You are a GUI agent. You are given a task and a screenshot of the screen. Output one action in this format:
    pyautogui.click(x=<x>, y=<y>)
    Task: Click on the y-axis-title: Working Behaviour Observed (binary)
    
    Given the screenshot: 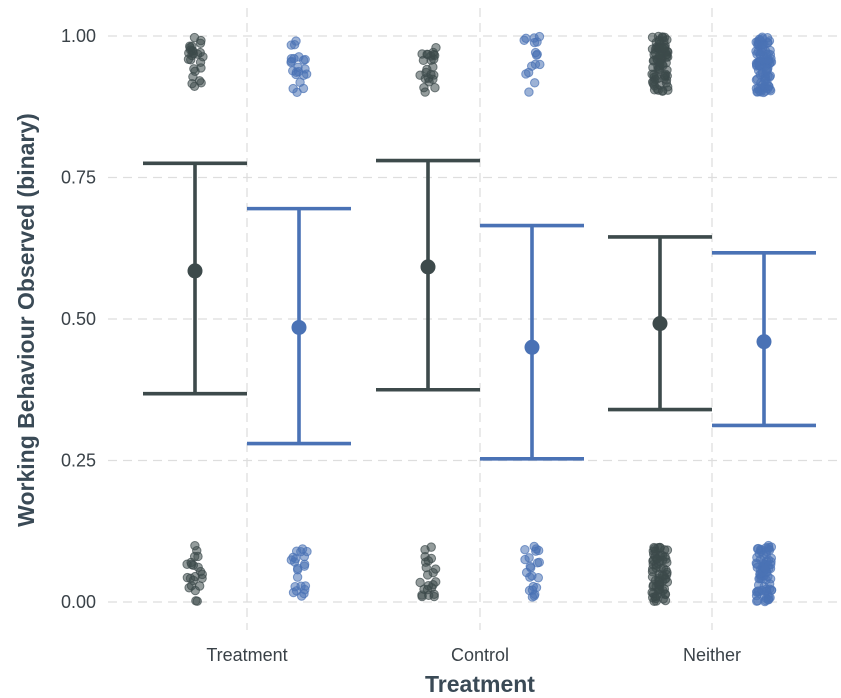 What is the action you would take?
    pyautogui.click(x=26, y=320)
    